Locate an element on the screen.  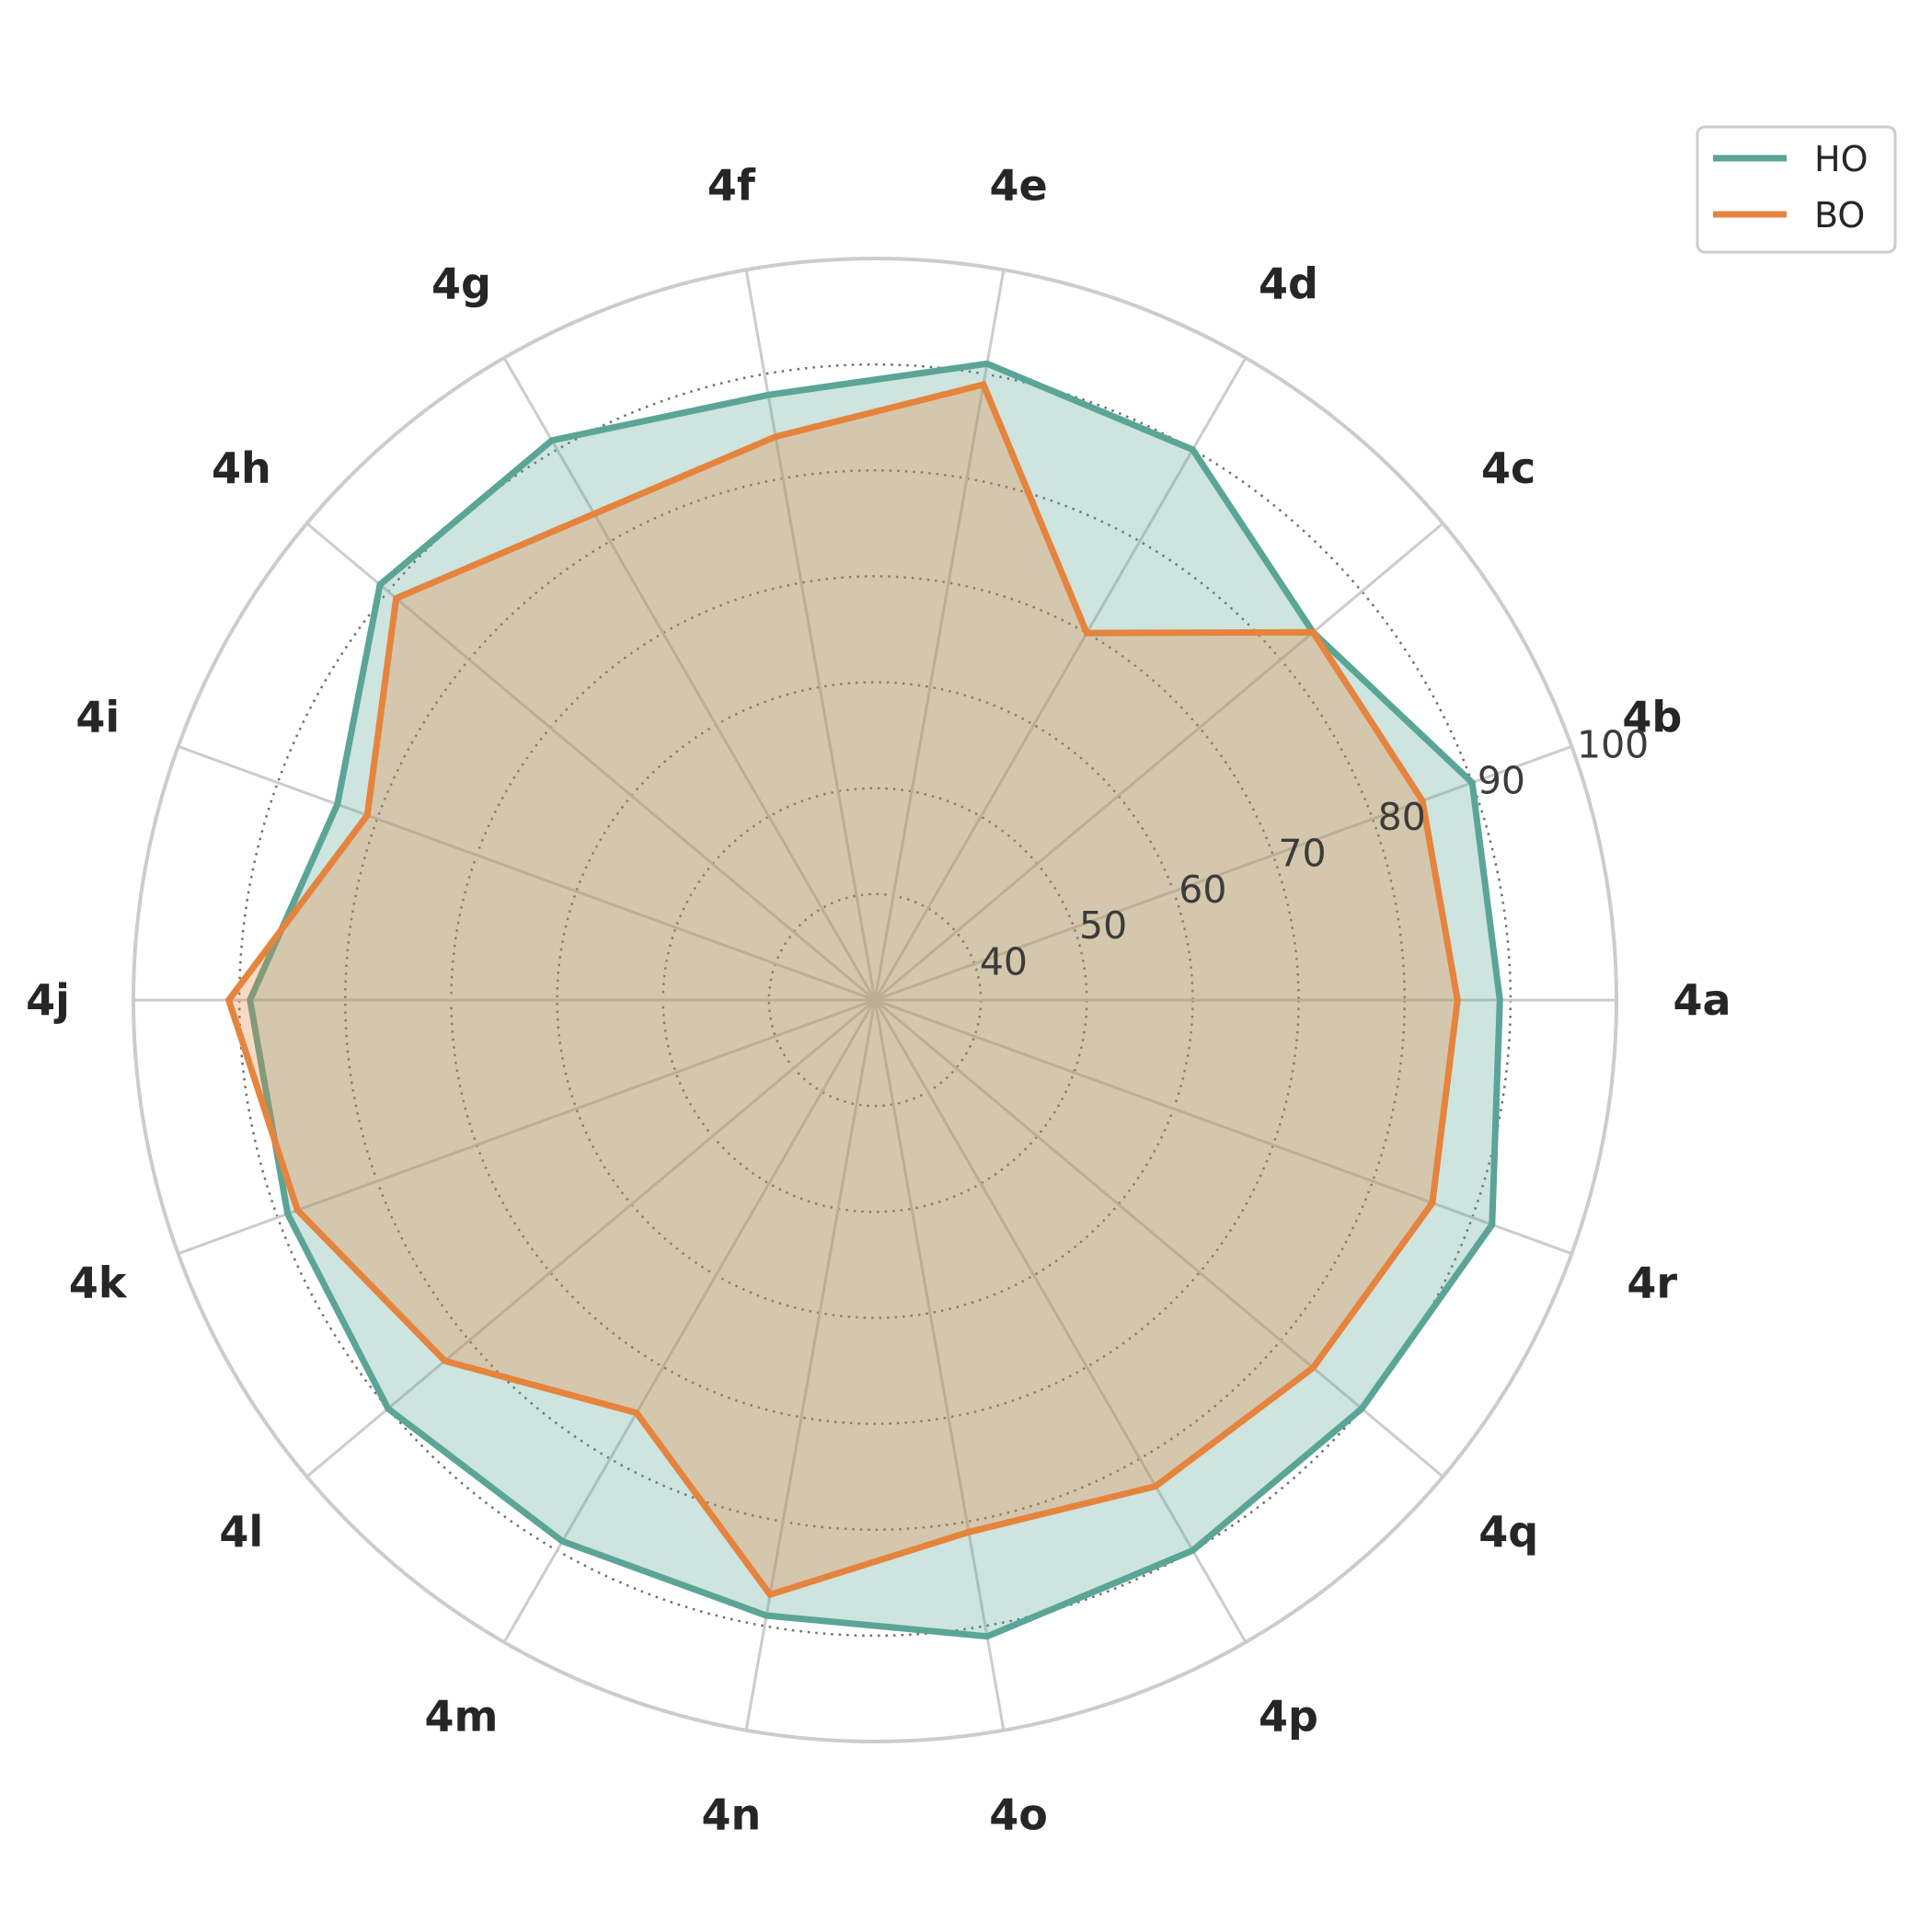
legend-label-ho: HO is located at coordinates (1841, 159).